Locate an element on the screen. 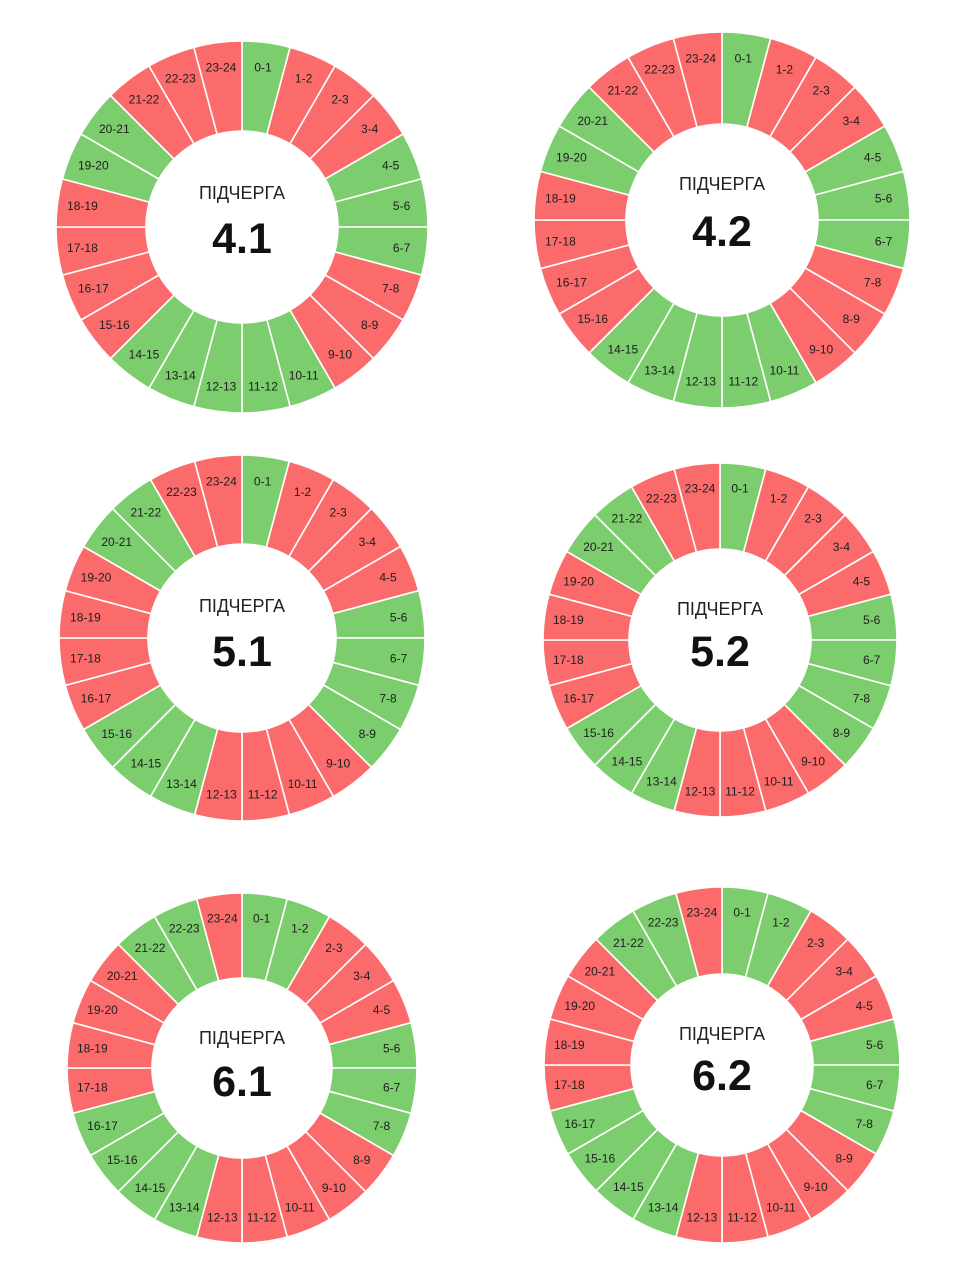 The height and width of the screenshot is (1280, 960). slot-label-4-1-22: 22-23 is located at coordinates (180, 78).